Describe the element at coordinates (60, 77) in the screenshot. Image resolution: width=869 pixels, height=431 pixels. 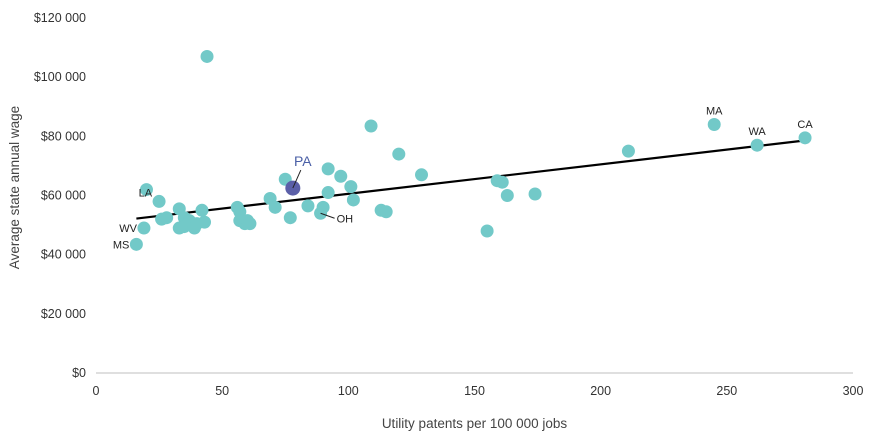
I see `y-tick-label: $100 000` at that location.